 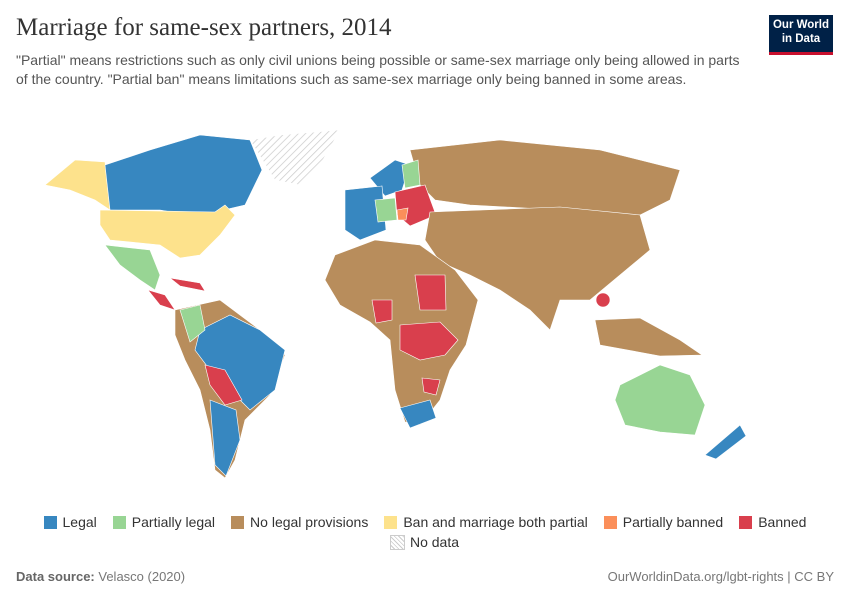 What do you see at coordinates (173, 522) in the screenshot?
I see `legend-label: Partially legal` at bounding box center [173, 522].